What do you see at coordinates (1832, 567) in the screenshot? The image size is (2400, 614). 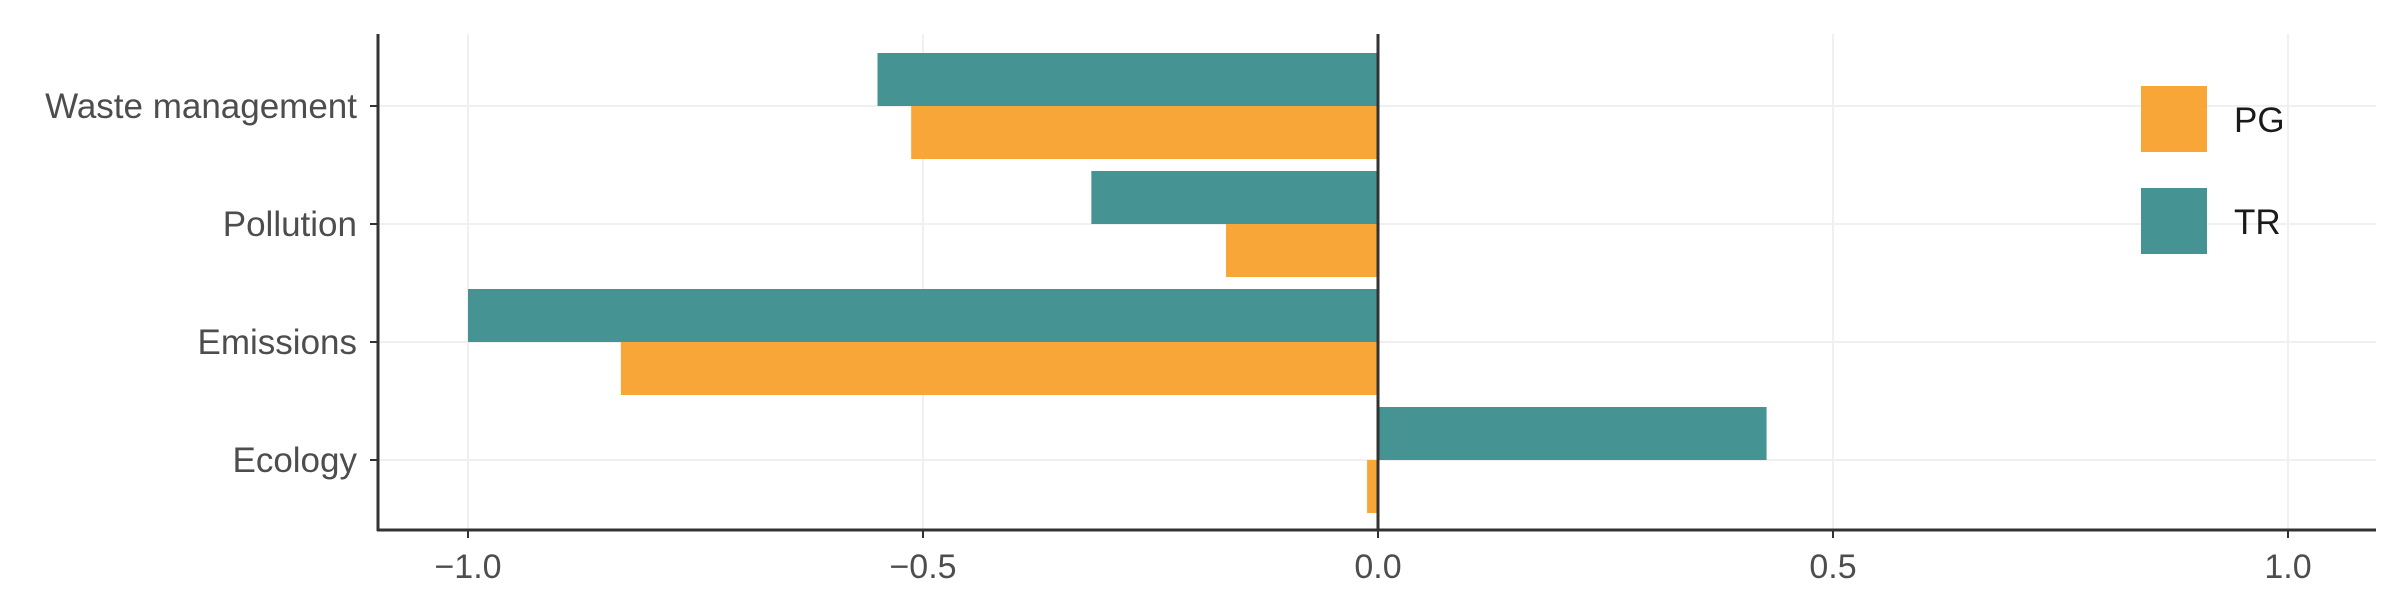 I see `x-tick-label: 0.5` at bounding box center [1832, 567].